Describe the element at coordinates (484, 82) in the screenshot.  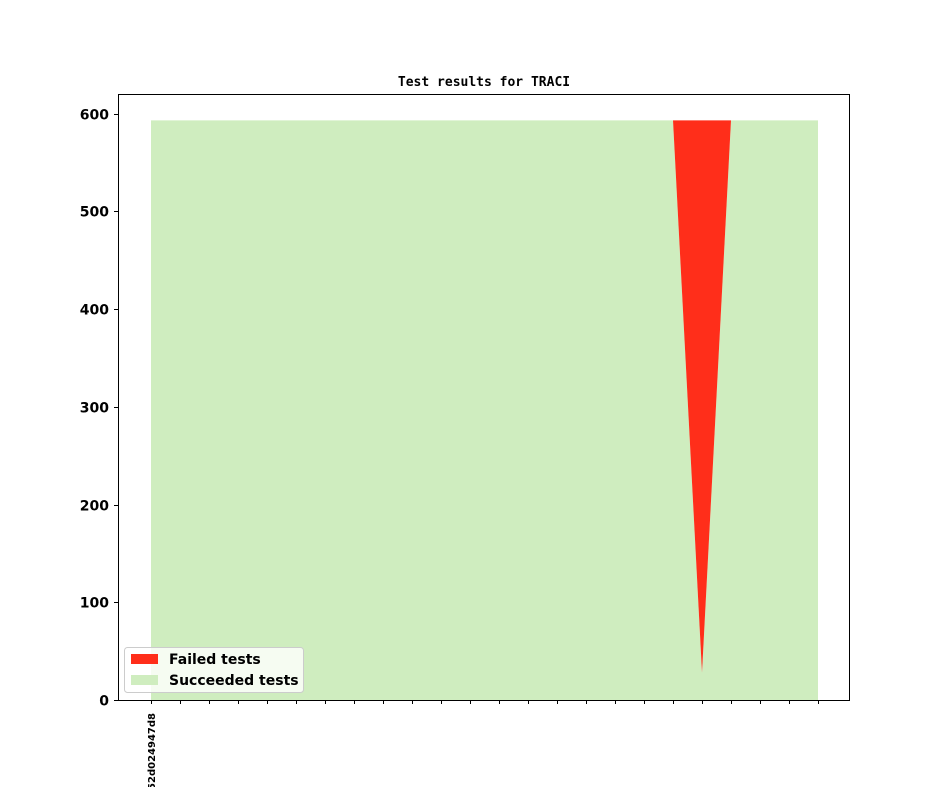
I see `chart-title: Test results for TRACI` at that location.